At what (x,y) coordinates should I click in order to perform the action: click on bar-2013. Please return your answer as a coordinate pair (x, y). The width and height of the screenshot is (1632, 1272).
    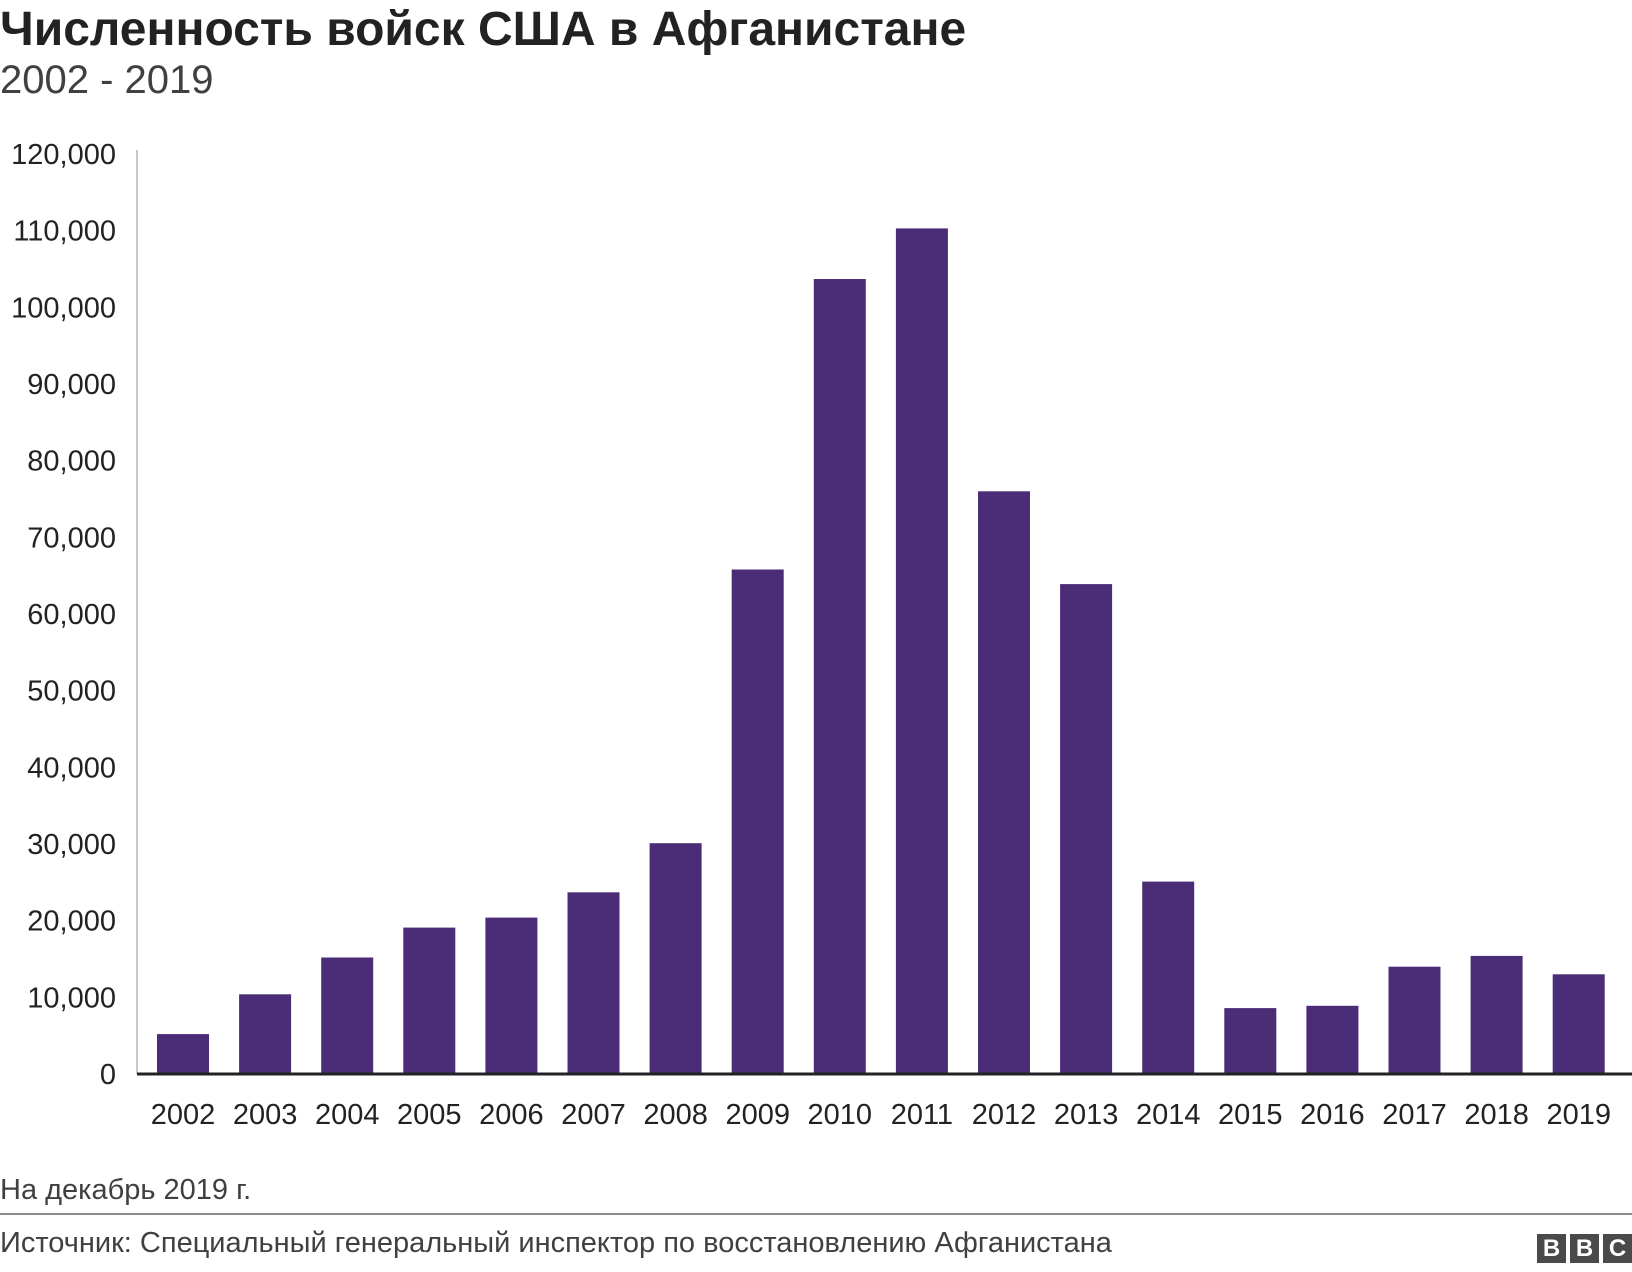
    Looking at the image, I should click on (1086, 829).